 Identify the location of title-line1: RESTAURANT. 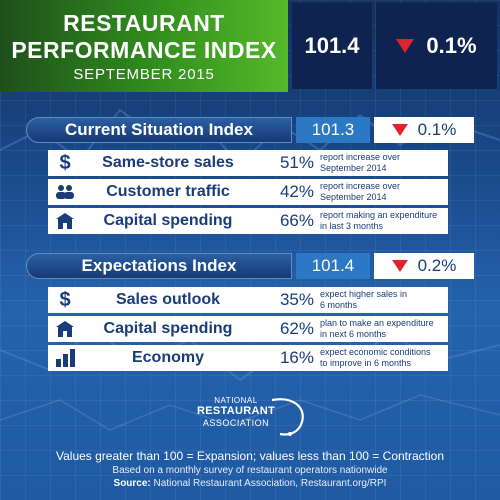
(144, 23).